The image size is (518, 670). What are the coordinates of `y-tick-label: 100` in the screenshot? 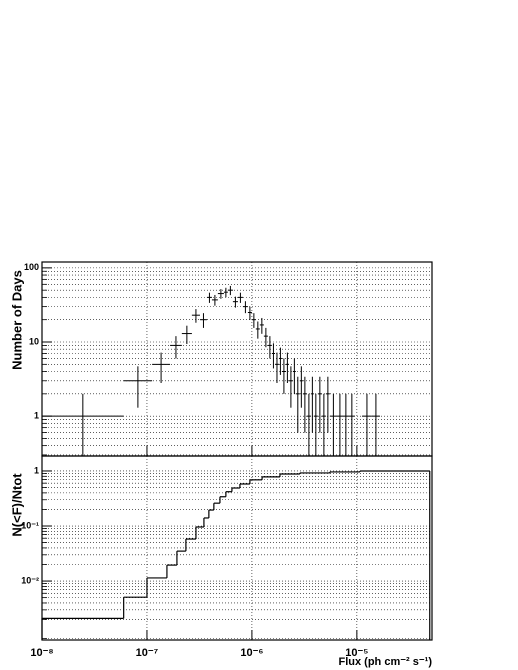 It's located at (31, 267).